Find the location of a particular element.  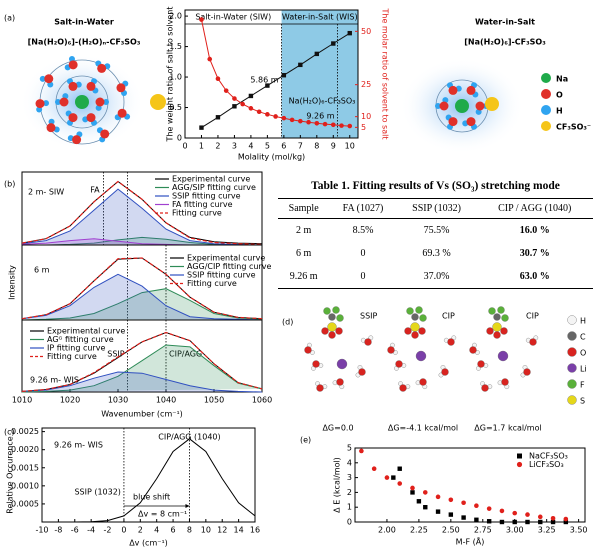

annotation: 2 m- SIW is located at coordinates (46, 192).